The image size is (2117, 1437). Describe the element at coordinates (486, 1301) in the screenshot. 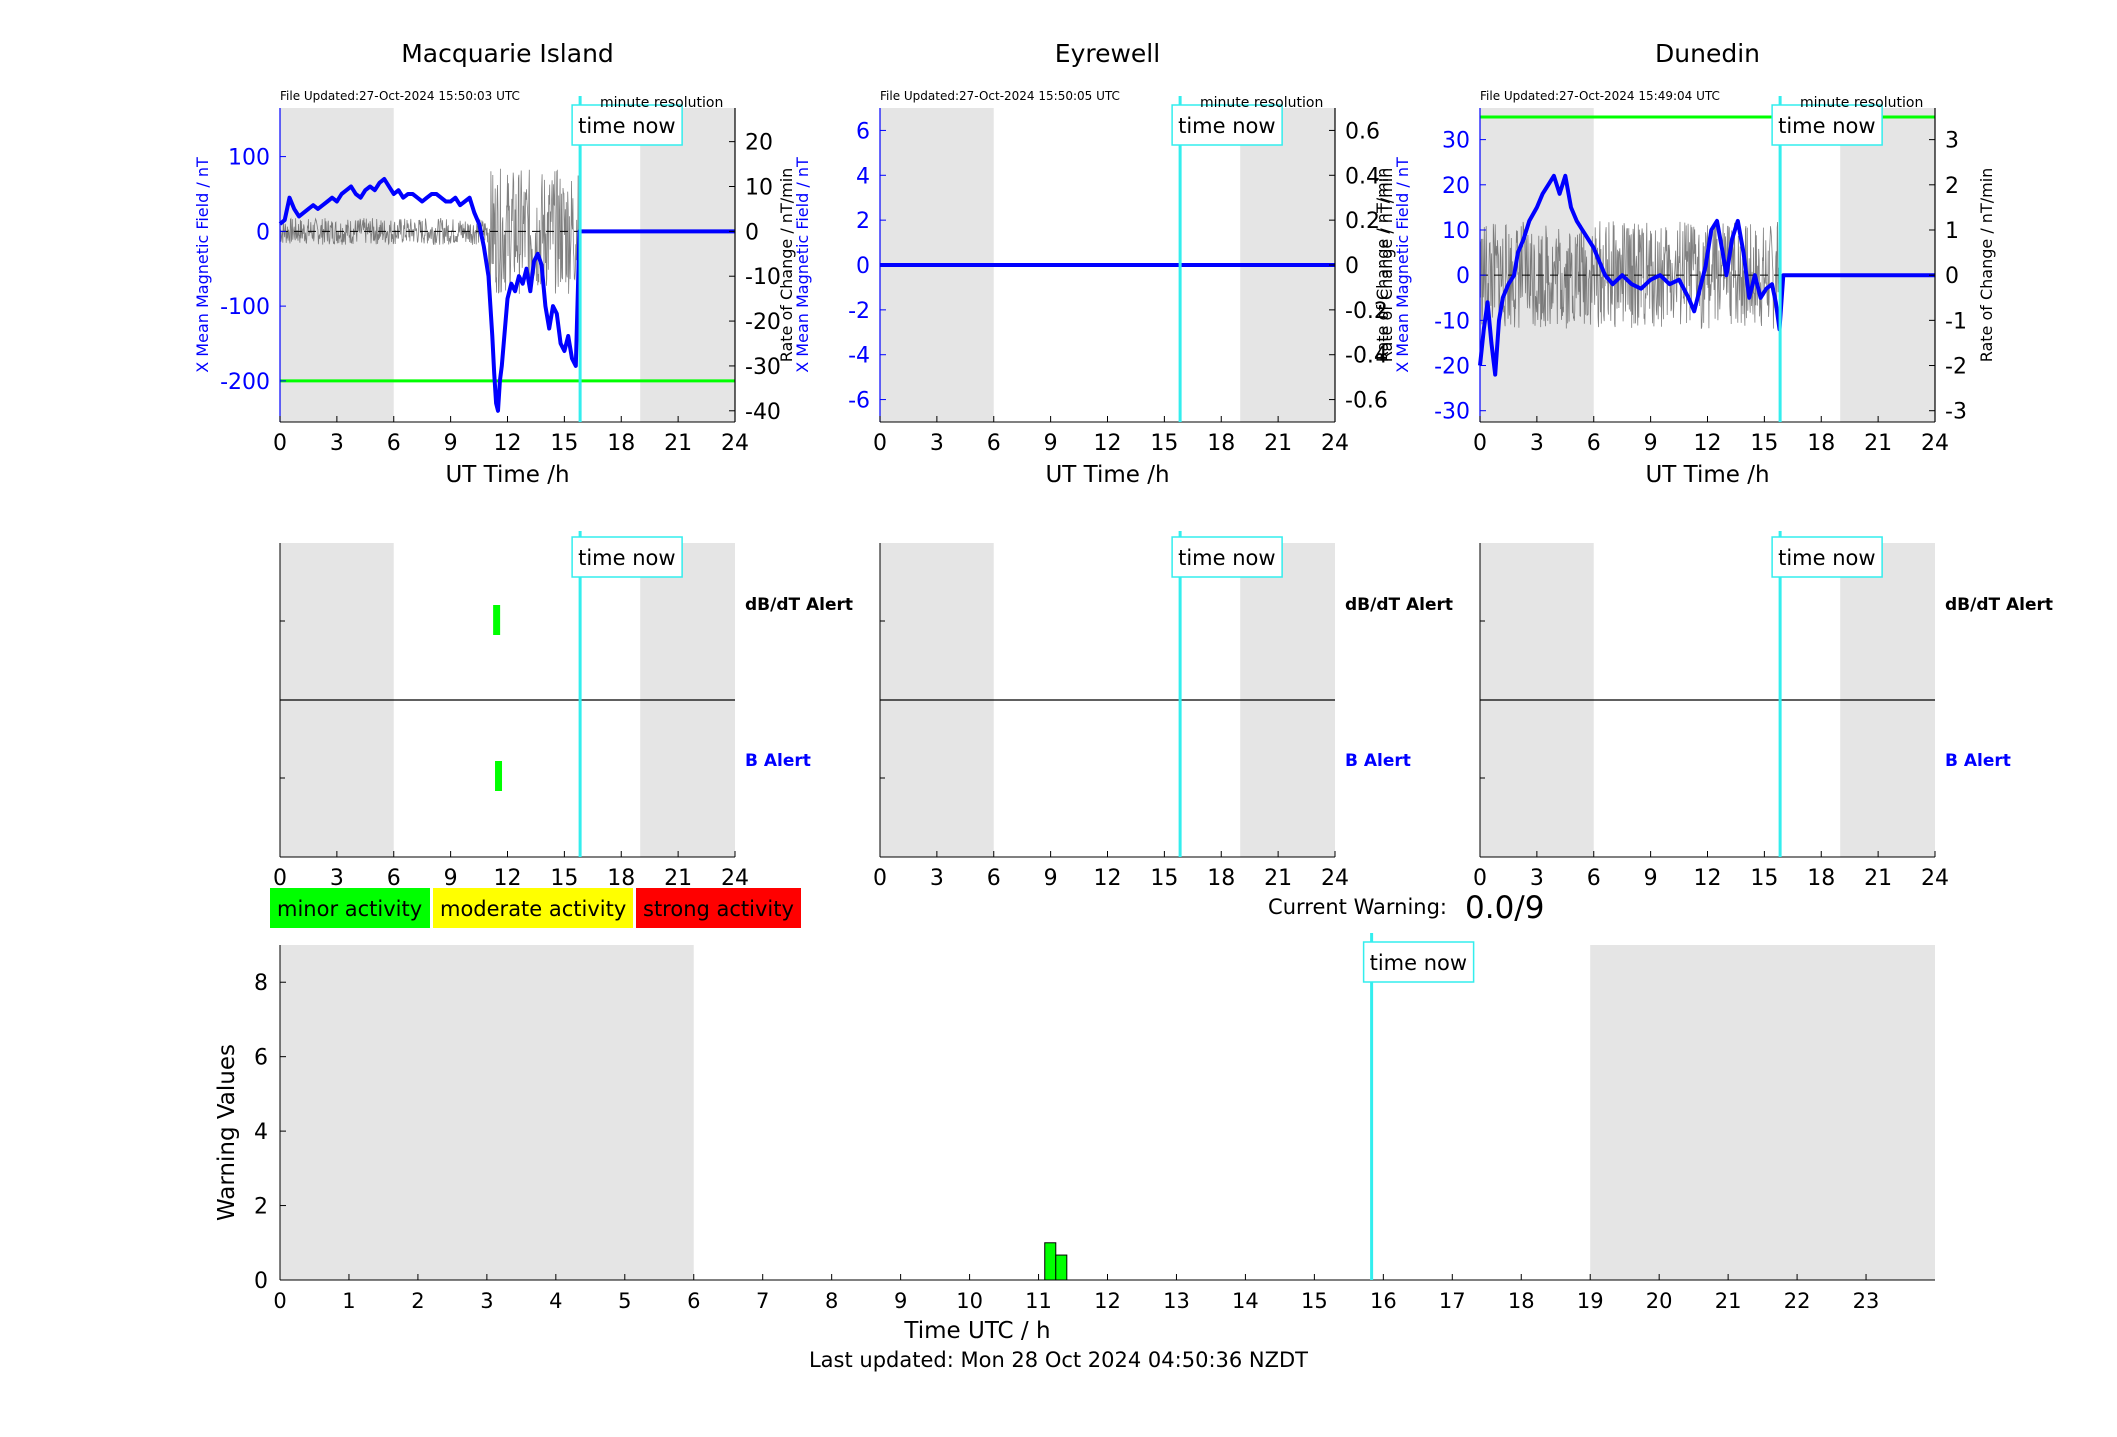

I see `warning-x-tick-label: 3` at that location.